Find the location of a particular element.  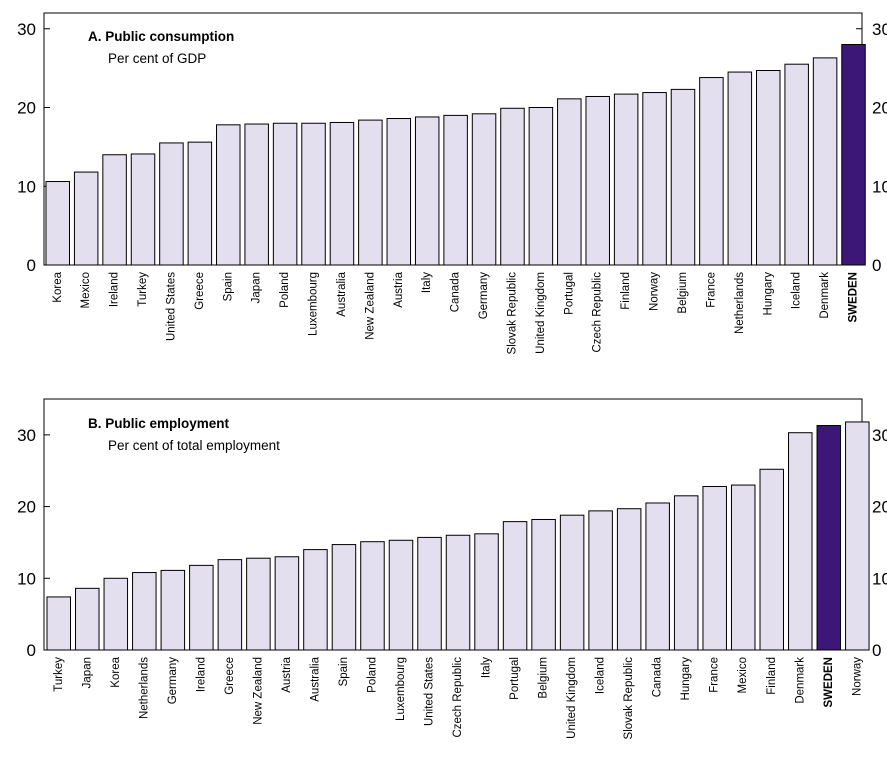

y-tick-label-right: 10 is located at coordinates (879, 186).